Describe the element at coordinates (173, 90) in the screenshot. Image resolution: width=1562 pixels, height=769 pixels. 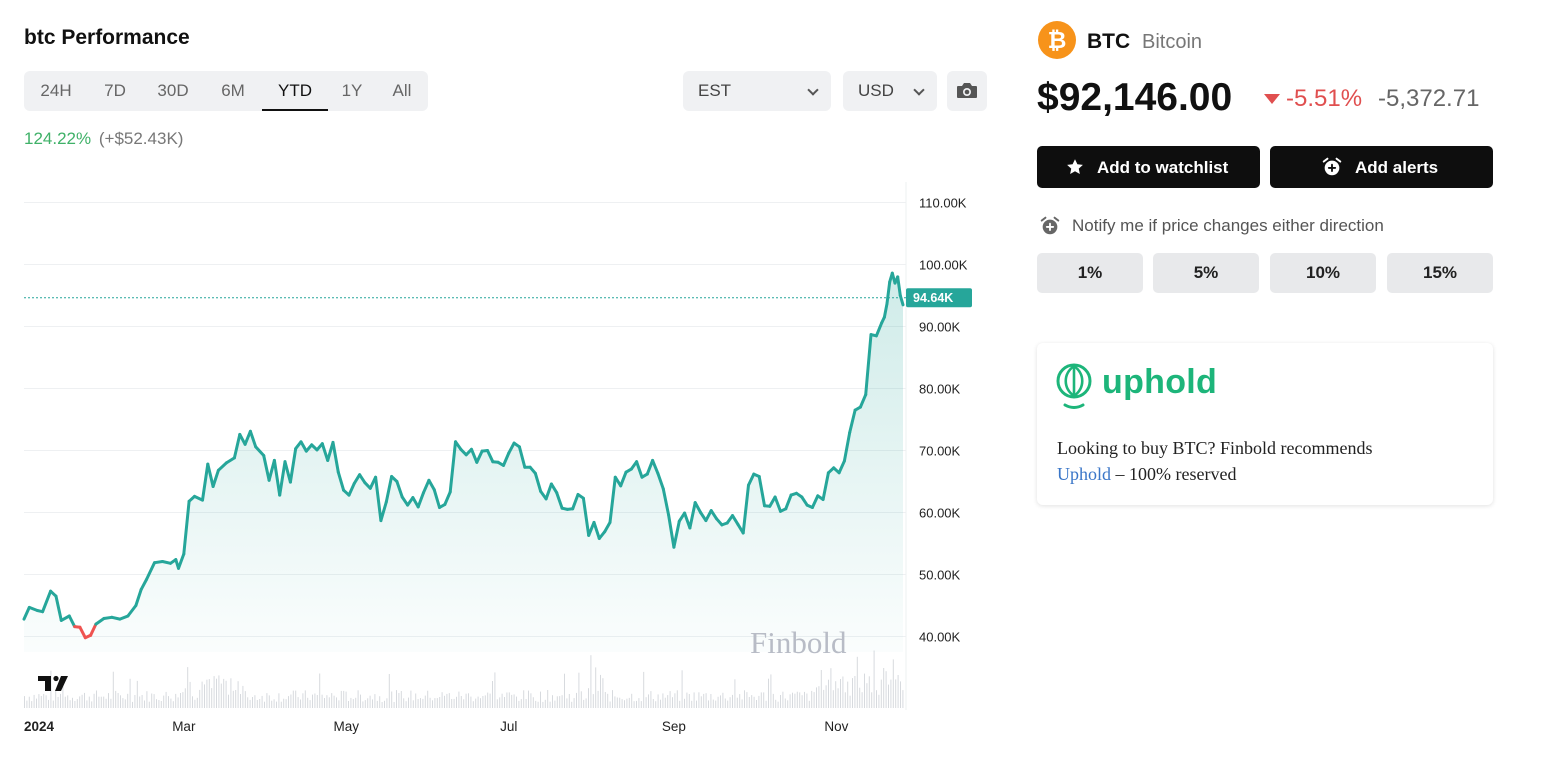
I see `tab-30d: 30D` at that location.